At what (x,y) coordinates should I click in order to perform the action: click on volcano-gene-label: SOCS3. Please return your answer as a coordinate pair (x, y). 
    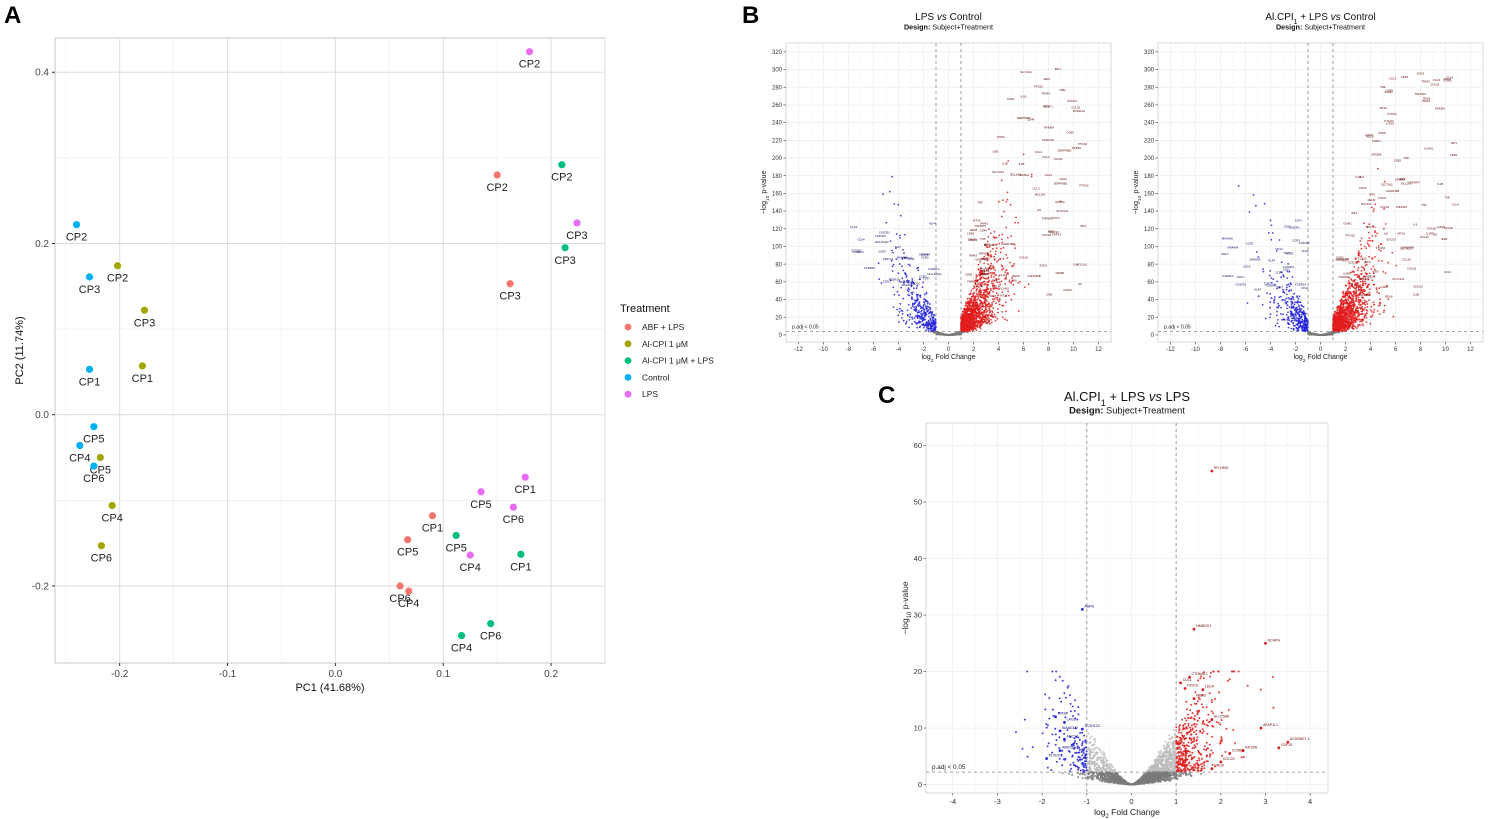
    Looking at the image, I should click on (1060, 202).